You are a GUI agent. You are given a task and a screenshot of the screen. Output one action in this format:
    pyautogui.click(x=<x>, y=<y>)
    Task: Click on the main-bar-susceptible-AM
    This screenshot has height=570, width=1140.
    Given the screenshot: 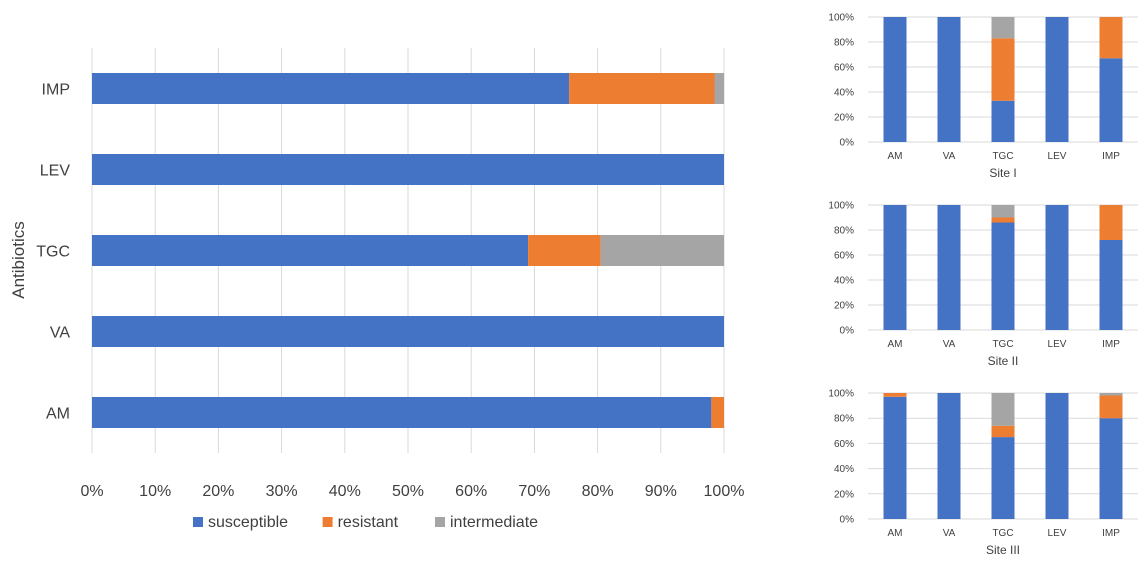 What is the action you would take?
    pyautogui.click(x=402, y=412)
    